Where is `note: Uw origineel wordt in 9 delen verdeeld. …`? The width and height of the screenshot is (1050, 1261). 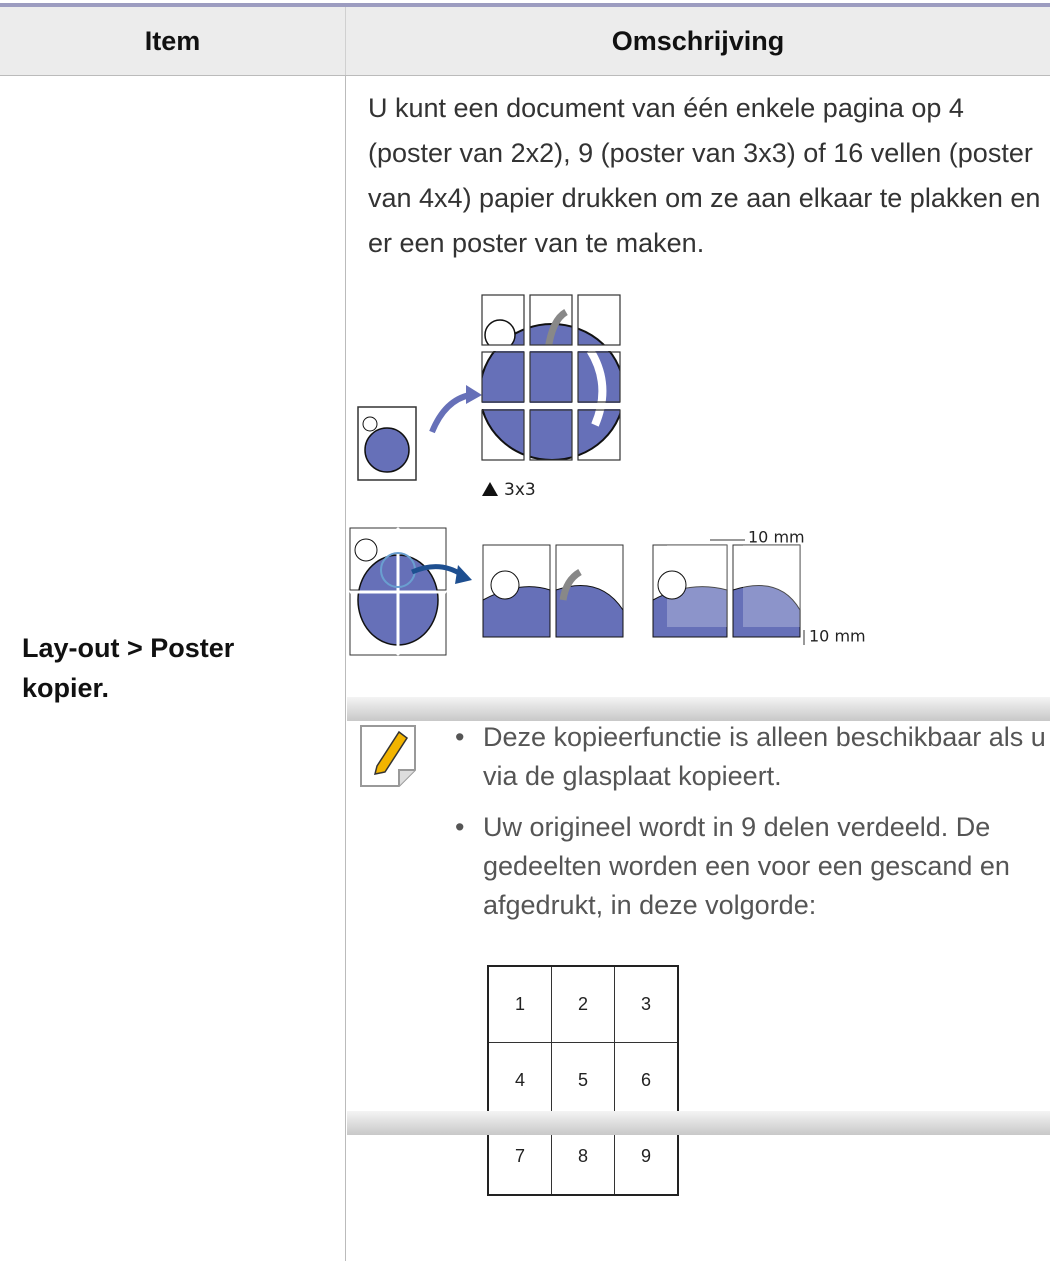 note: Uw origineel wordt in 9 delen verdeeld. … is located at coordinates (751, 866).